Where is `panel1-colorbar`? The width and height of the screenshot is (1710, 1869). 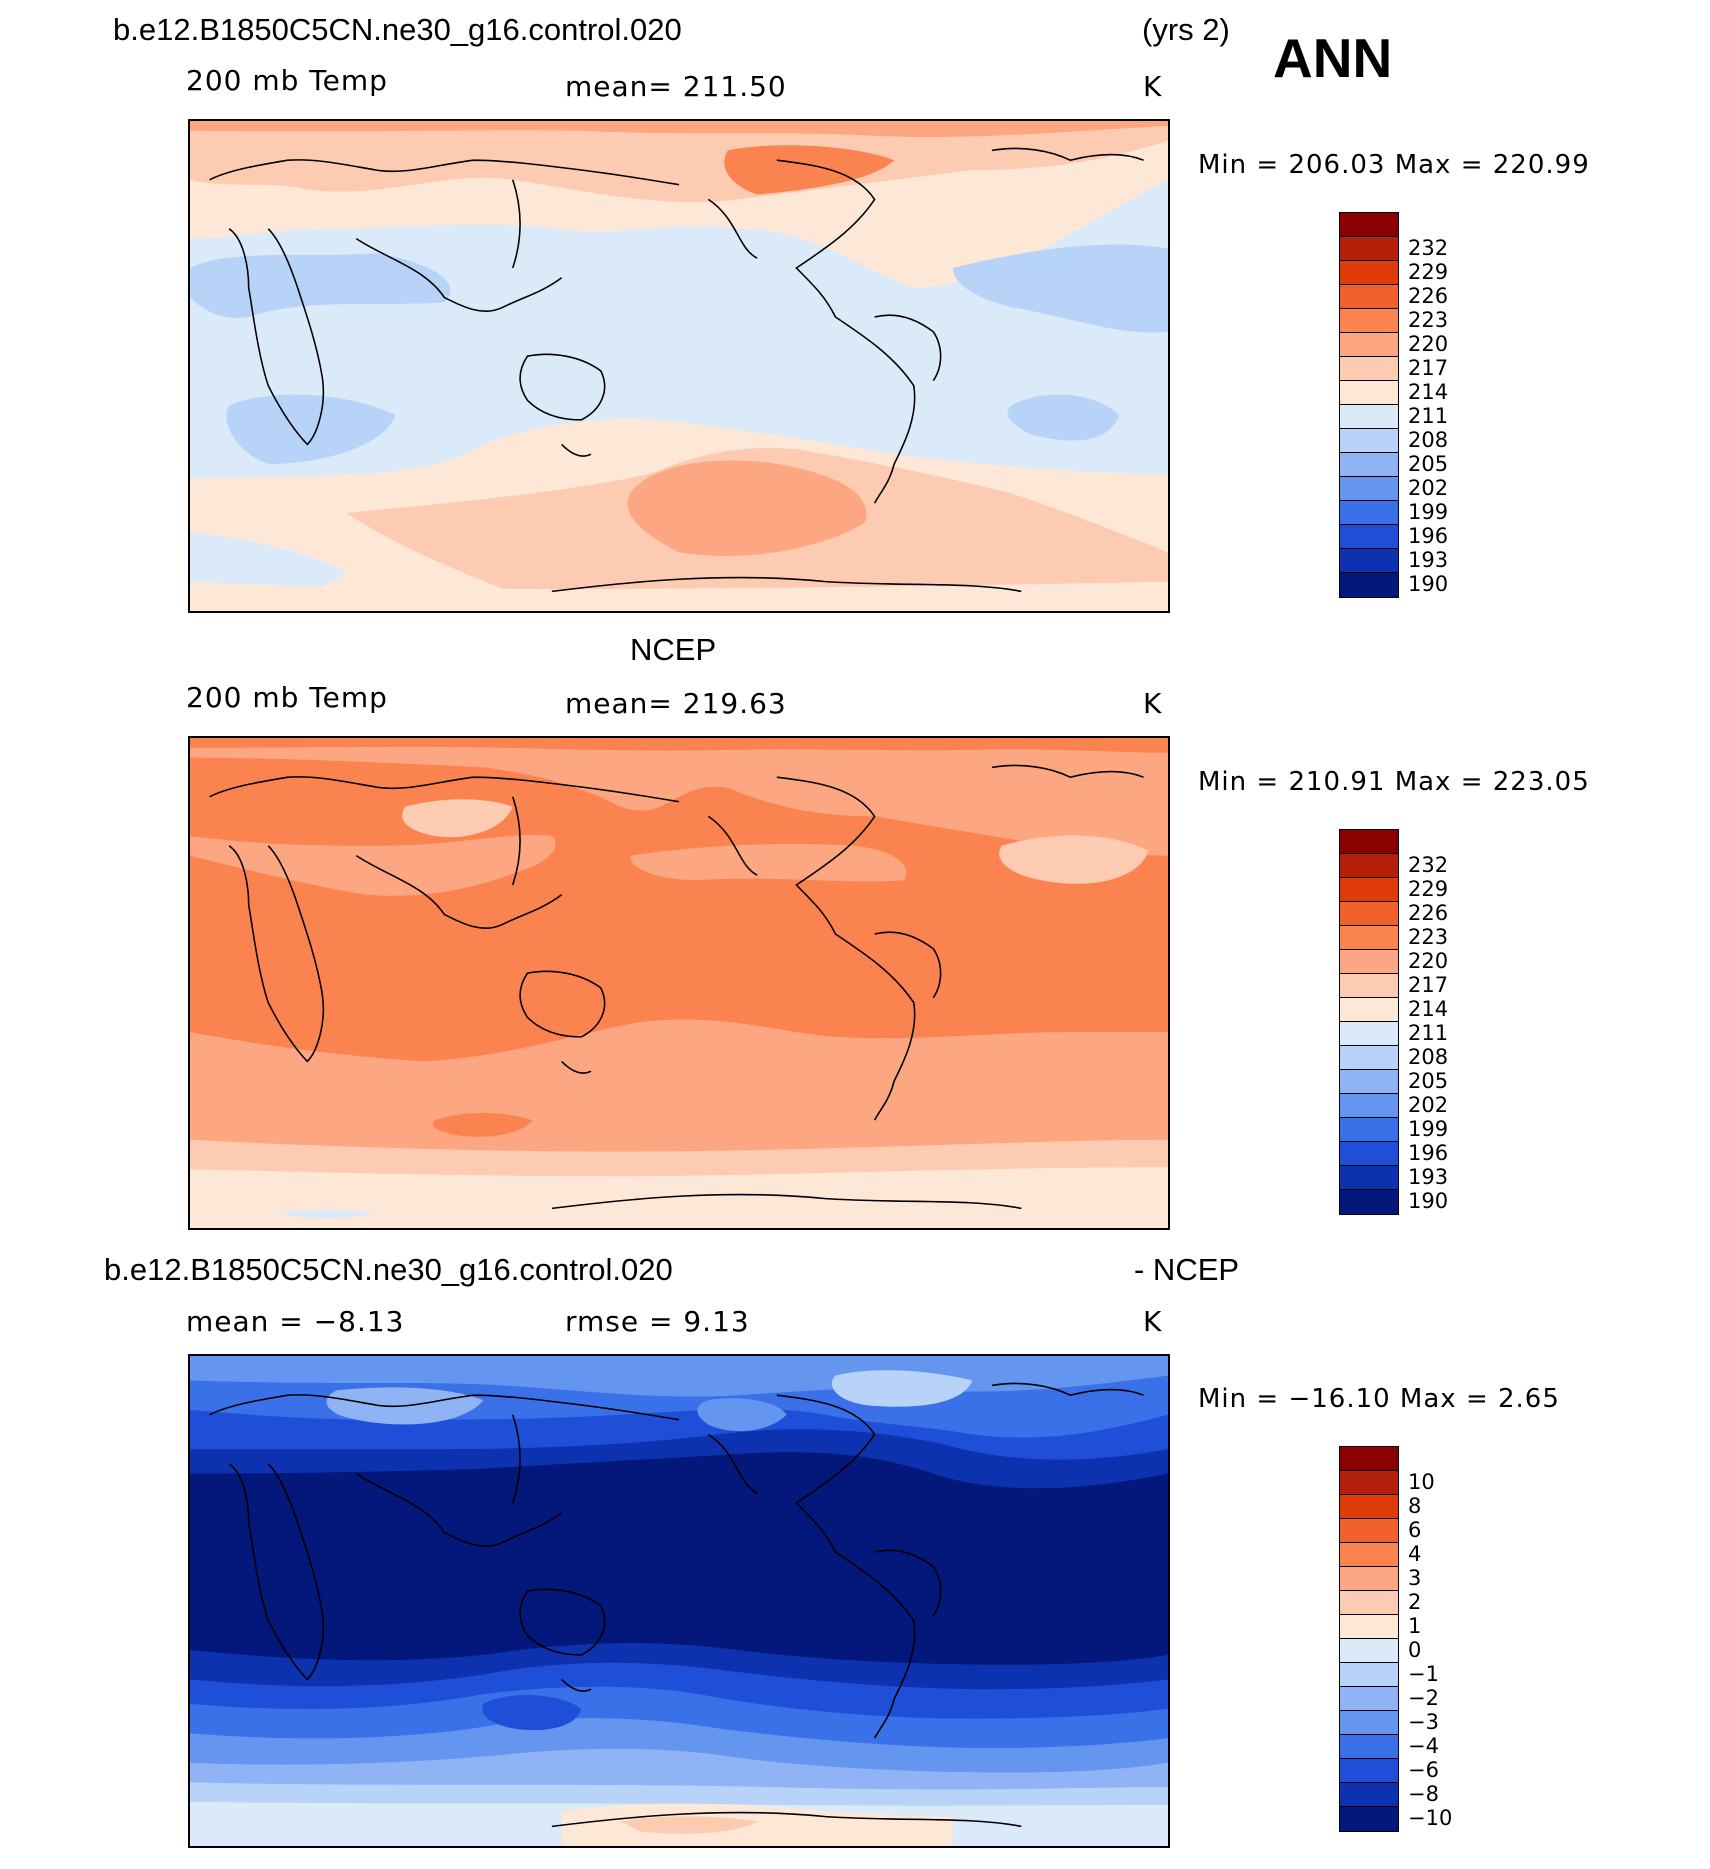
panel1-colorbar is located at coordinates (1369, 405).